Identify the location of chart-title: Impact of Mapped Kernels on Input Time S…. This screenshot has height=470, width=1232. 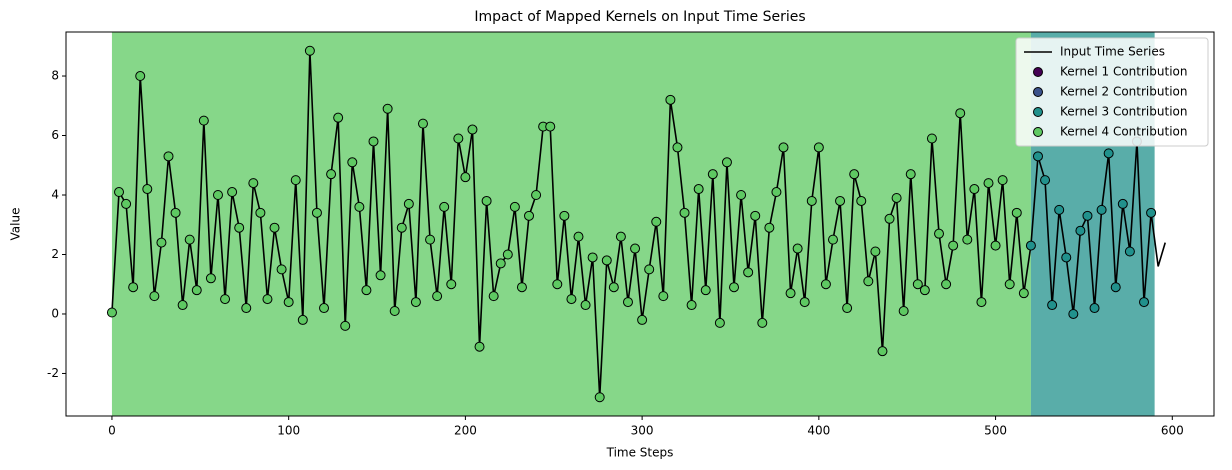
(639, 17).